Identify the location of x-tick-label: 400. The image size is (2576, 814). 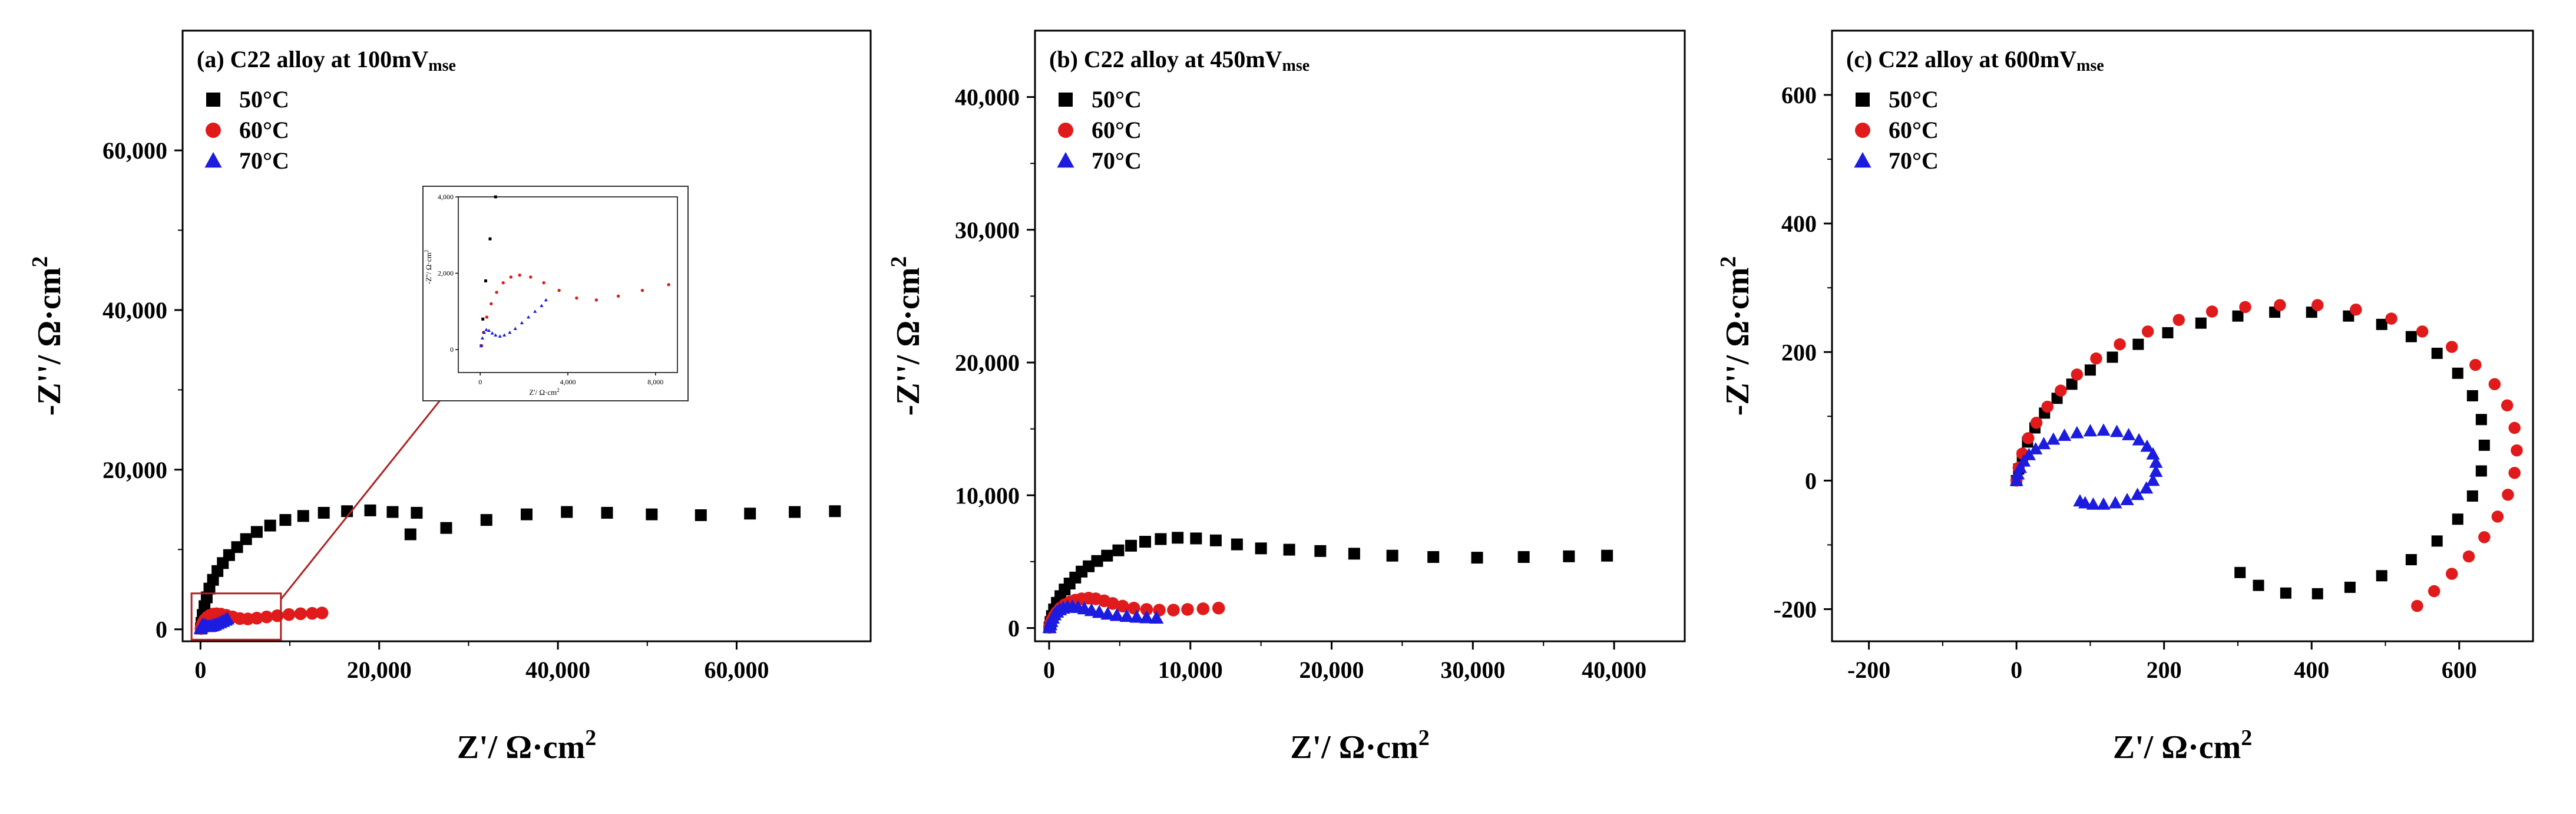
(2311, 670).